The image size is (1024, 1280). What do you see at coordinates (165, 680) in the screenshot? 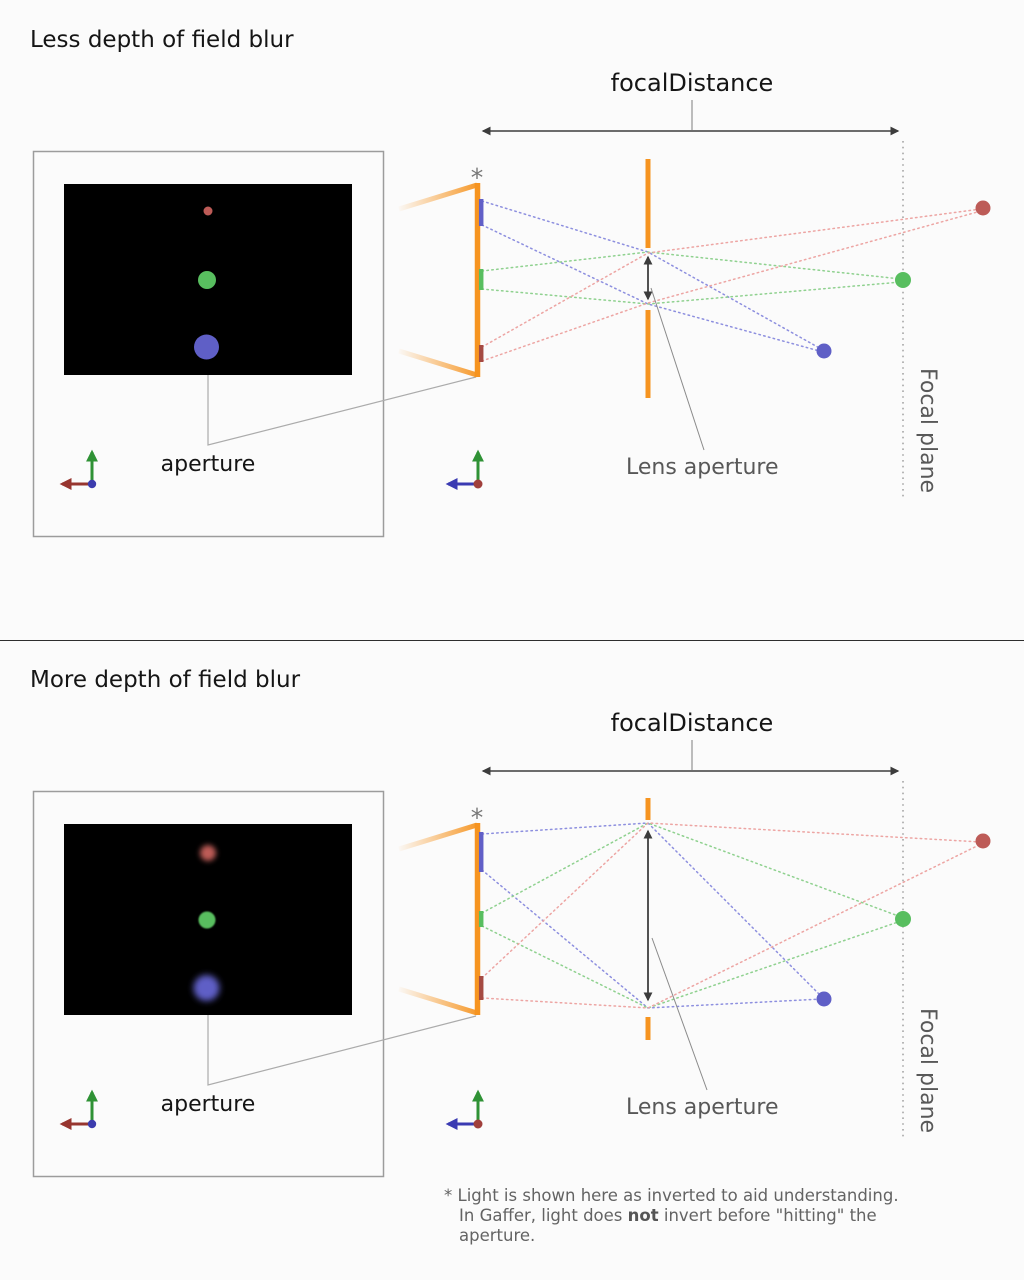
I see `panel-title: More depth of field blur` at bounding box center [165, 680].